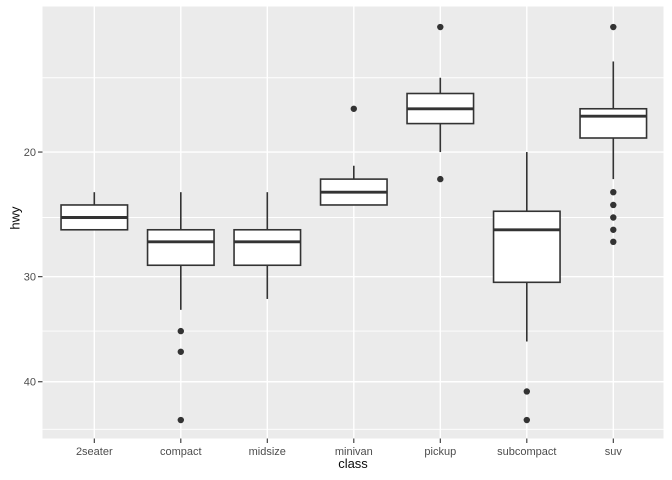  I want to click on boxplot-suv, so click(613, 134).